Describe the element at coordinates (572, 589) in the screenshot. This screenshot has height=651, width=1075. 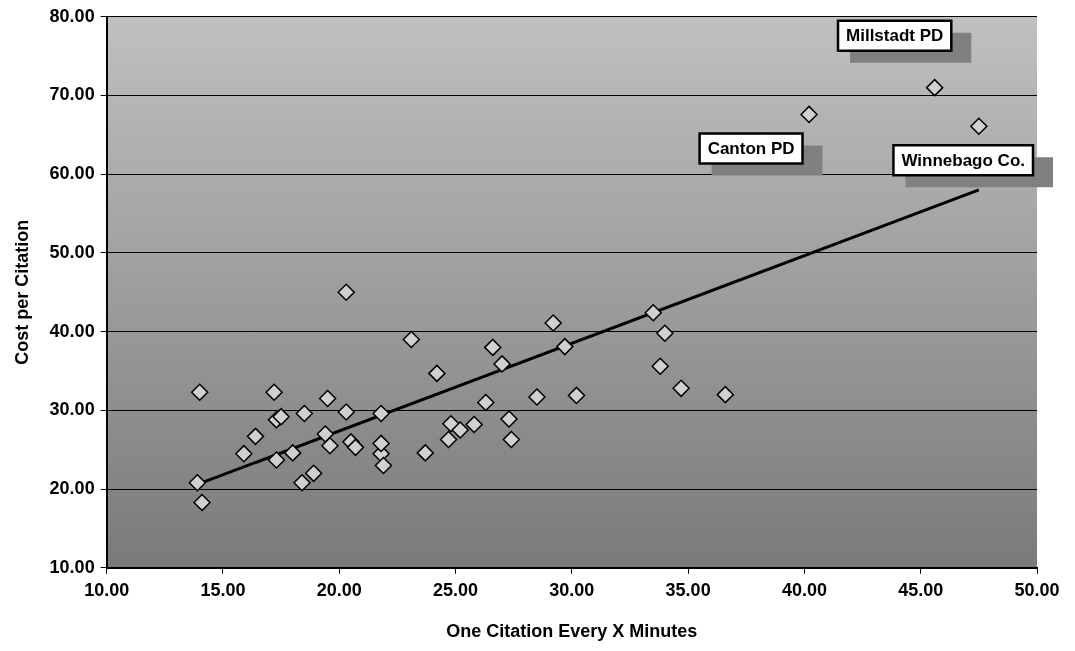
I see `x-tick-label: 30.00` at that location.